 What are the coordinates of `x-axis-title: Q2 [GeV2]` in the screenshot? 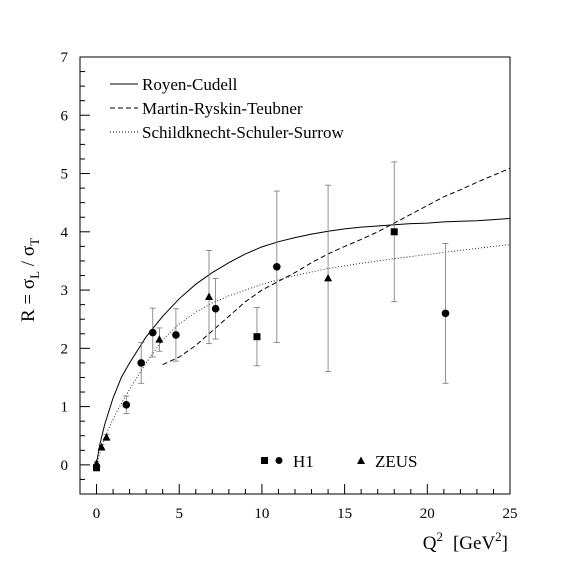 It's located at (465, 541).